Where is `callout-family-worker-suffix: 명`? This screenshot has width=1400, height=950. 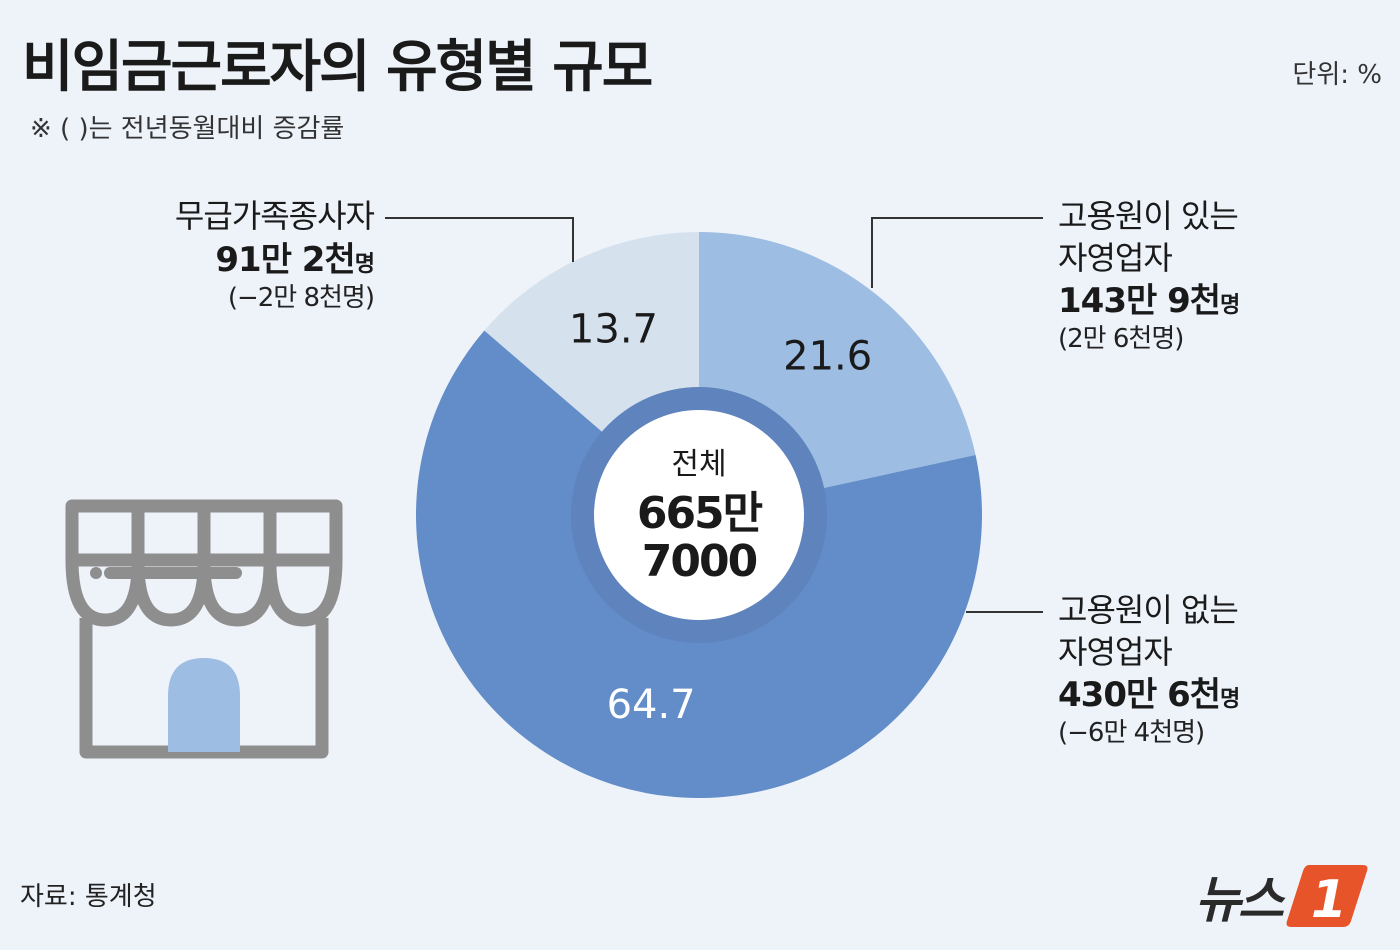 callout-family-worker-suffix: 명 is located at coordinates (364, 264).